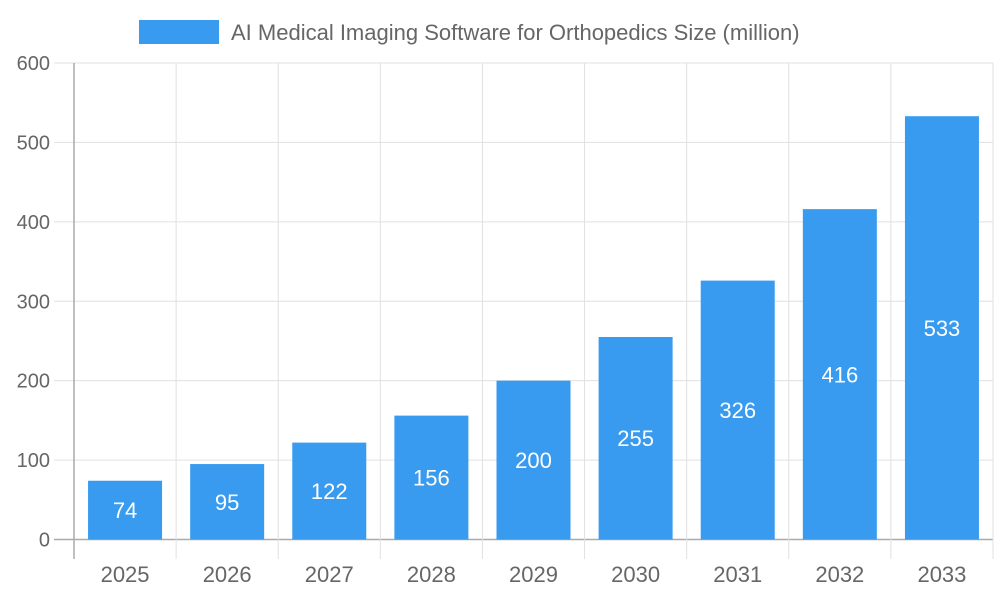  I want to click on data-label: 533, so click(942, 328).